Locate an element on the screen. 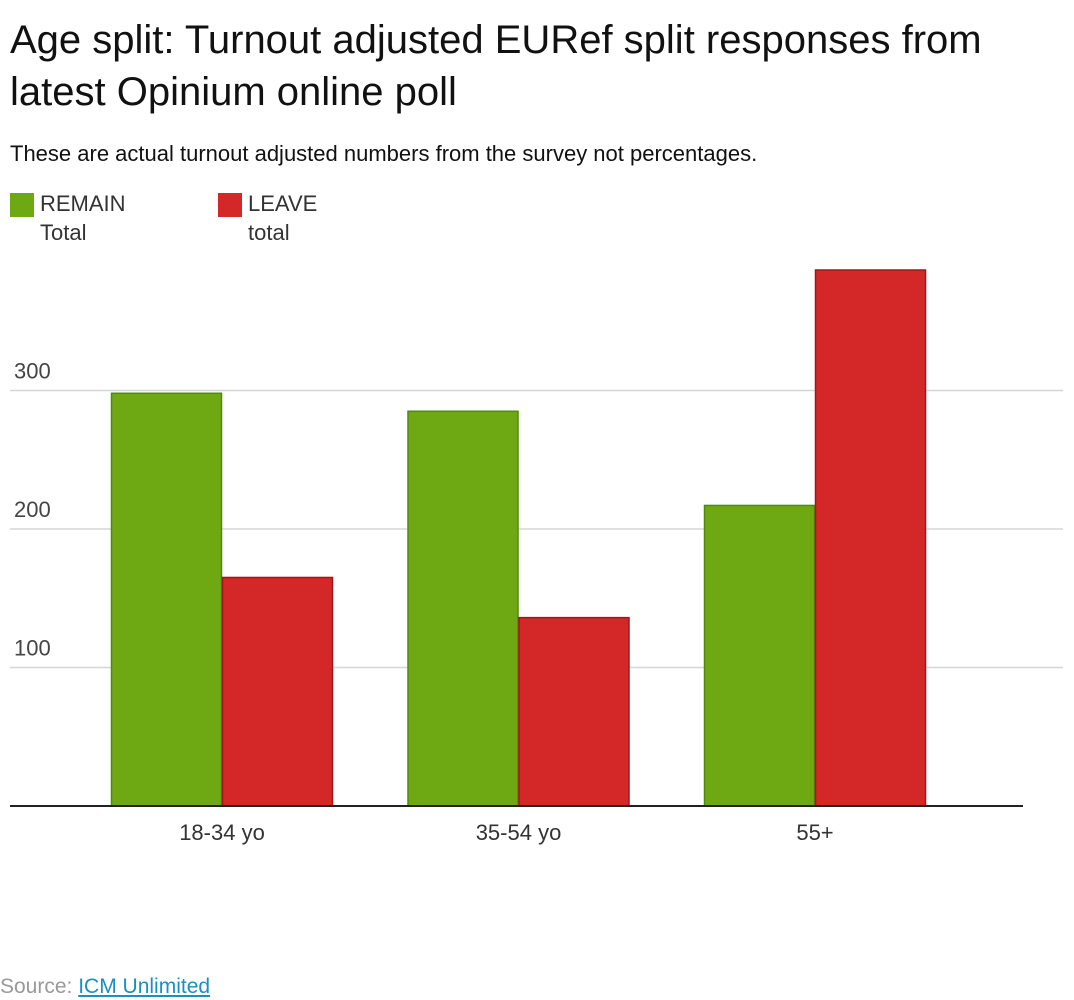 The width and height of the screenshot is (1074, 1000). legend-item-remain: REMAIN Total is located at coordinates (114, 218).